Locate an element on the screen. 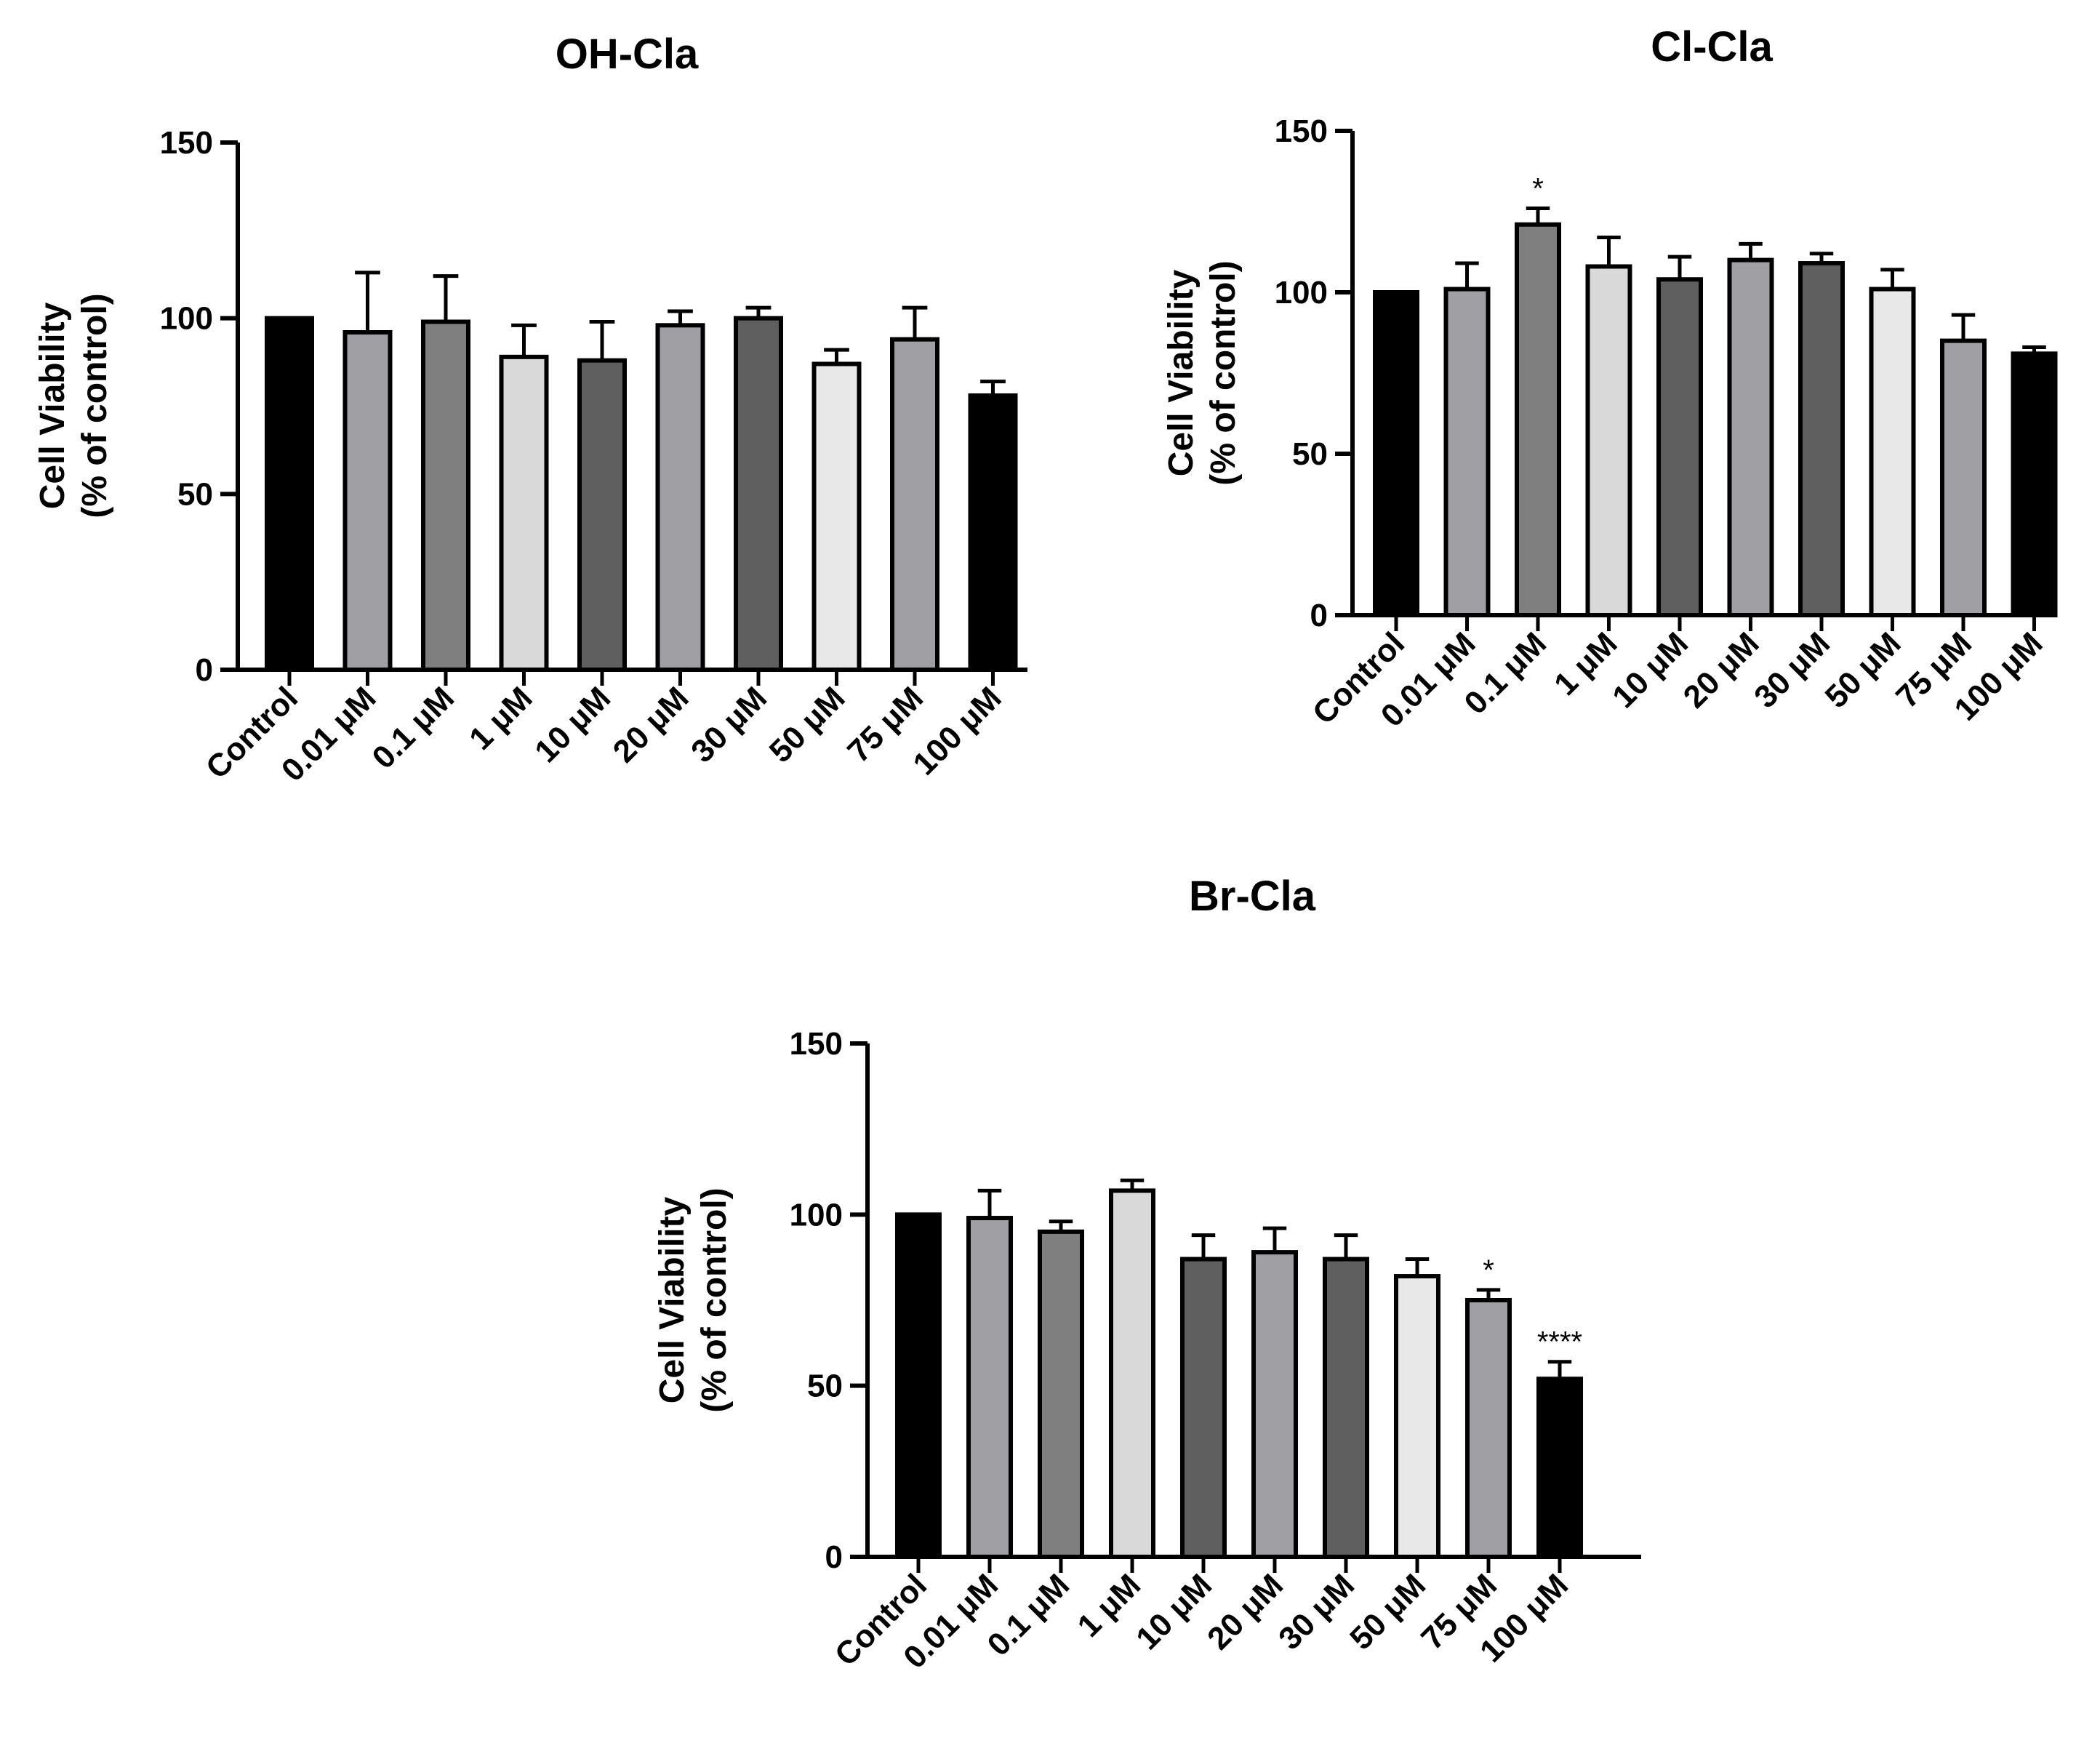  cl-cla-y-tick-label: 50 is located at coordinates (1310, 454).